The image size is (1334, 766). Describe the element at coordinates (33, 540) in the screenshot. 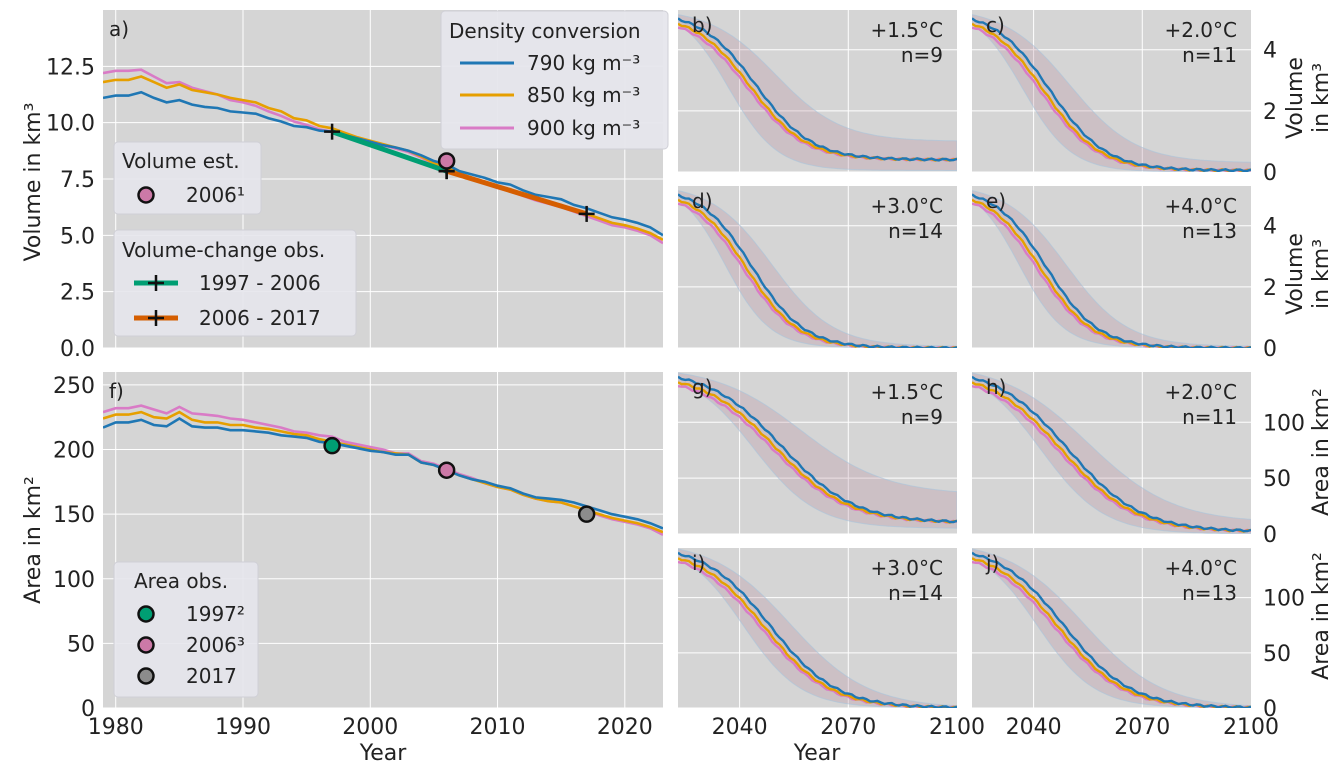

I see `y-axis-label: Area in km²` at that location.